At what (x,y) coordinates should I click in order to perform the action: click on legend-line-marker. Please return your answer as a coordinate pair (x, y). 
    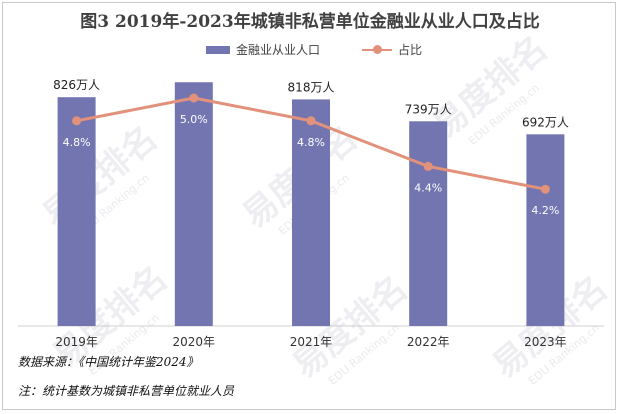
    Looking at the image, I should click on (377, 49).